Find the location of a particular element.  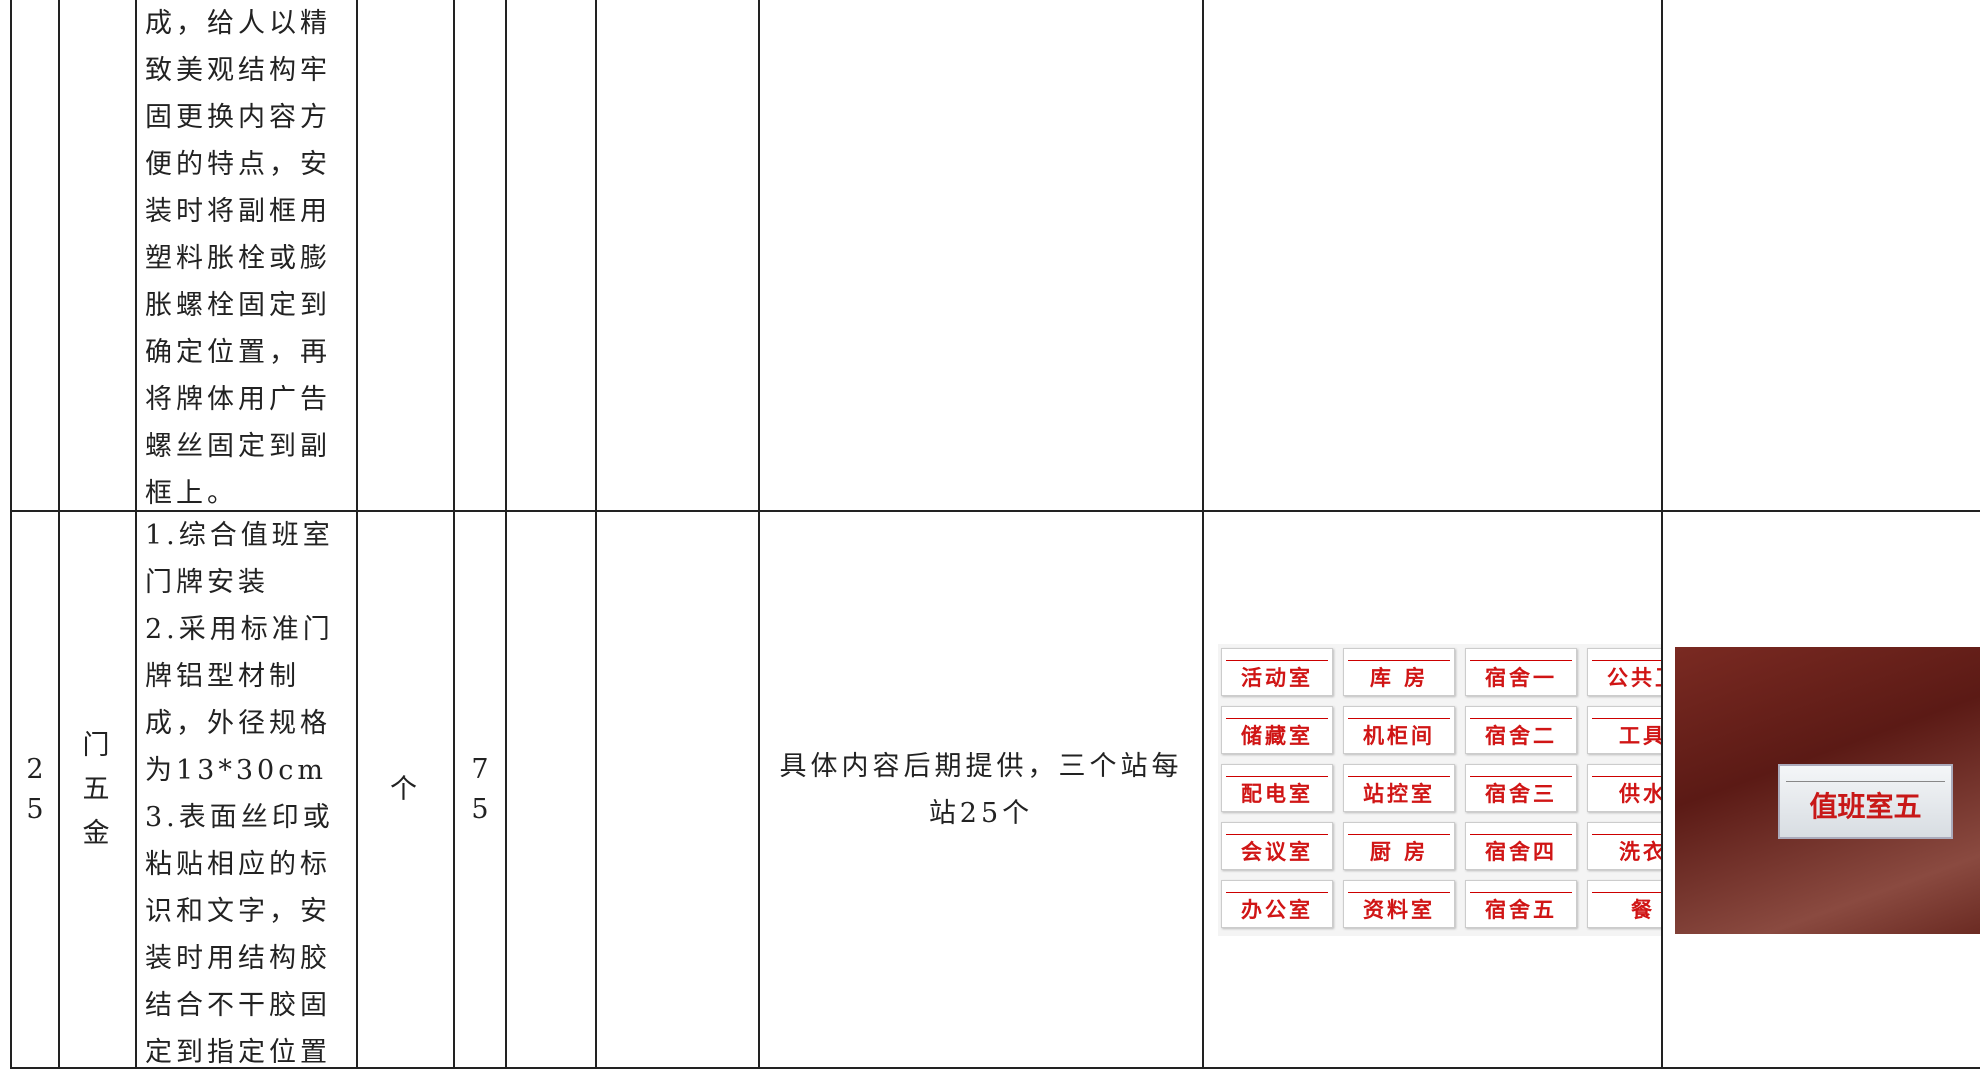

sign-label: 活动室 is located at coordinates (1277, 678).